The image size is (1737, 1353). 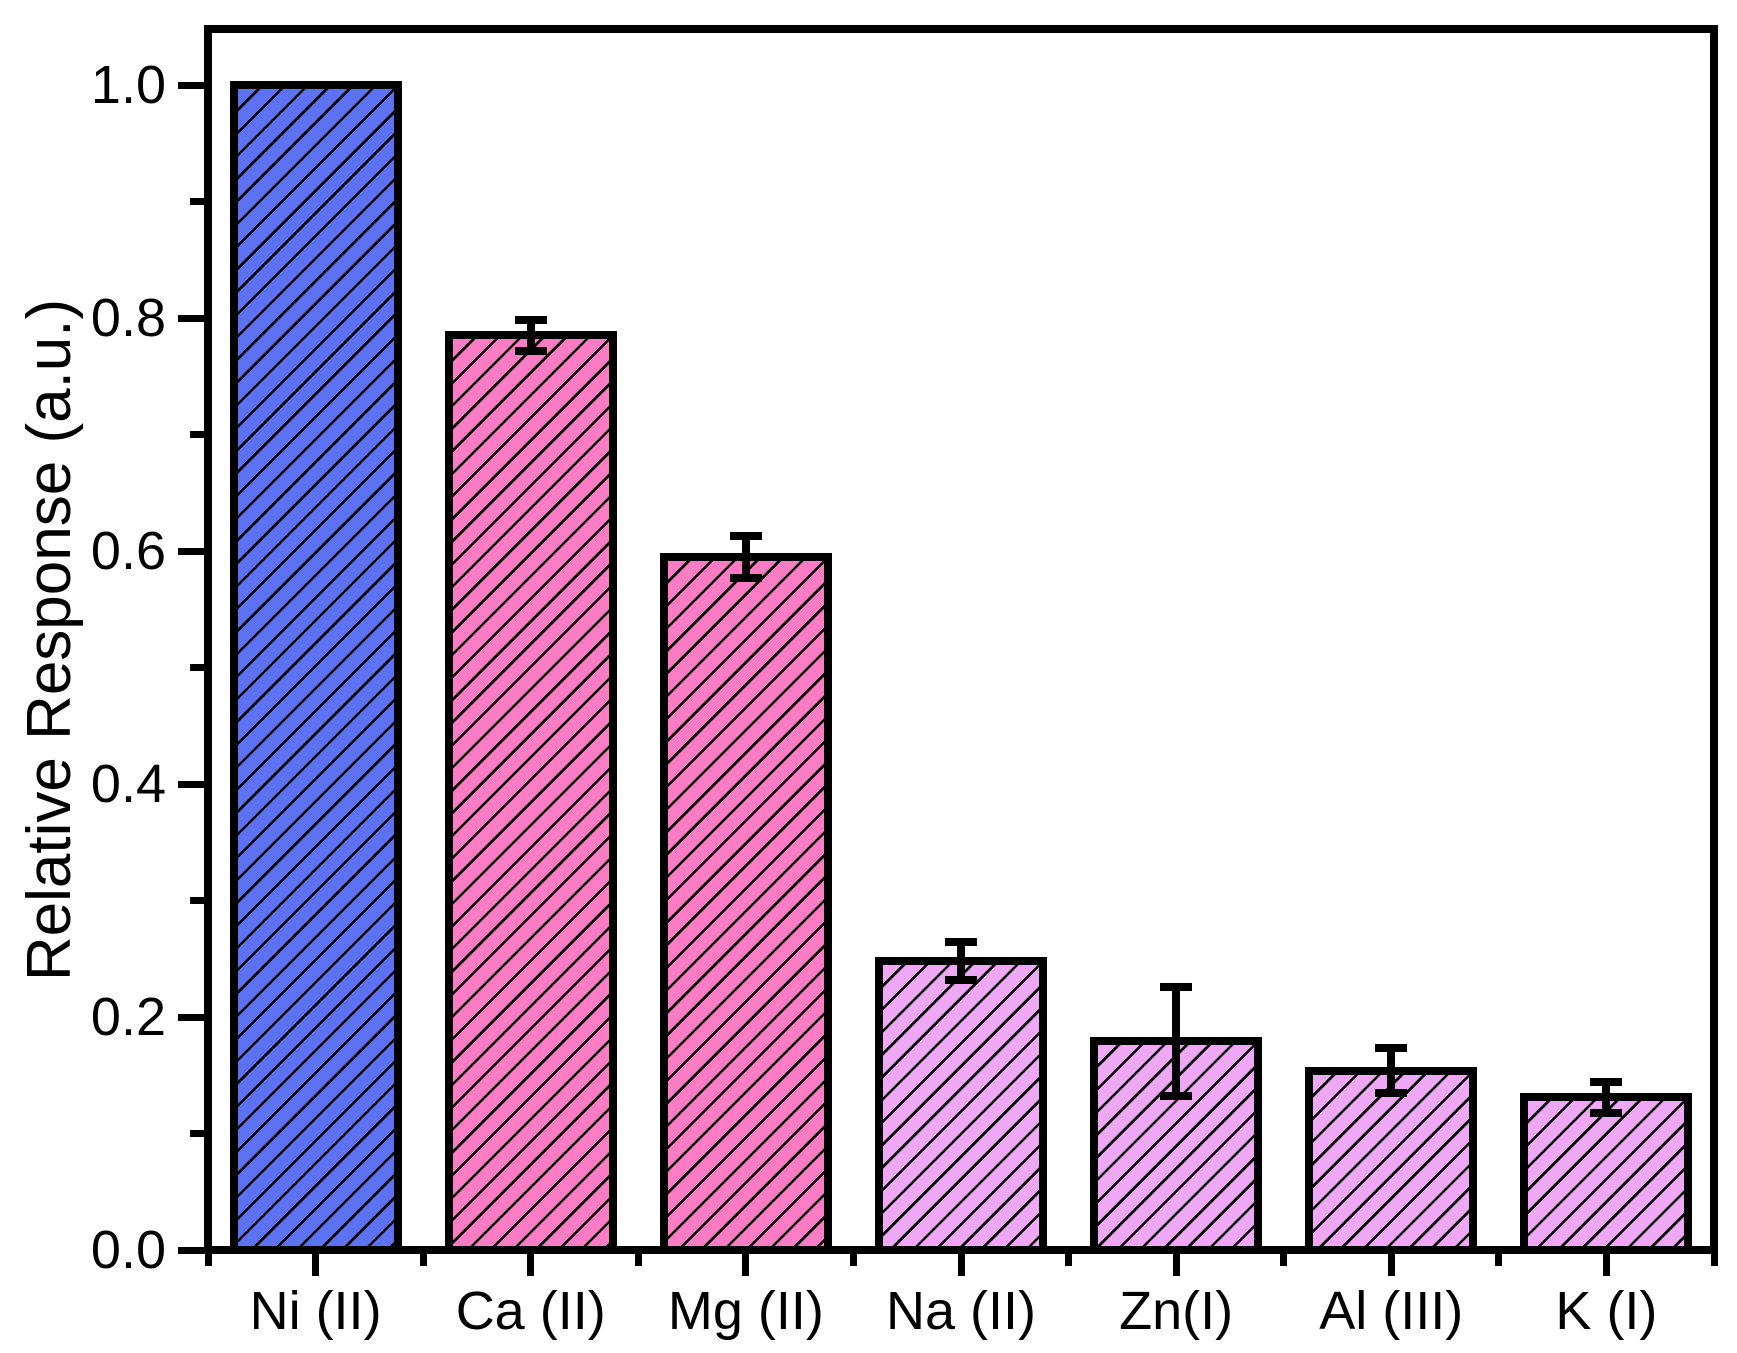 I want to click on x-tick-label-zn-i: Zn(I), so click(x=1176, y=1311).